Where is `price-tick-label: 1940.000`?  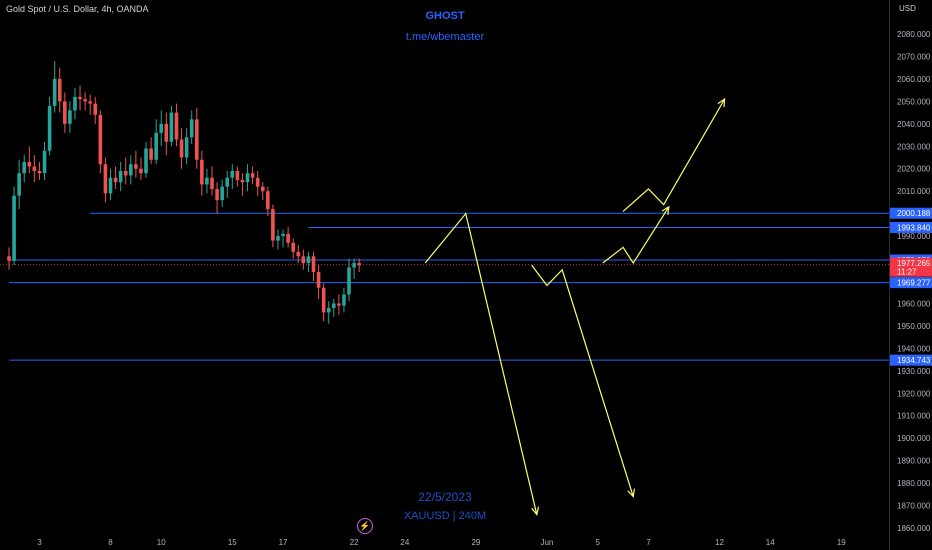 price-tick-label: 1940.000 is located at coordinates (914, 348).